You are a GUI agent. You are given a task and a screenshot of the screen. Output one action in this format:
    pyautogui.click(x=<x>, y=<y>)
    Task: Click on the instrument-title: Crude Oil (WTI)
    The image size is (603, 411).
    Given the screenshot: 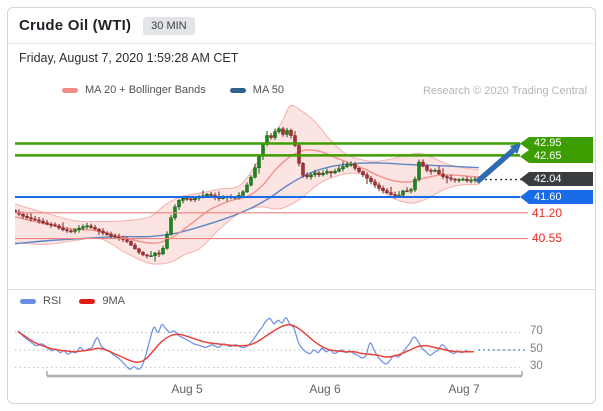 What is the action you would take?
    pyautogui.click(x=75, y=25)
    